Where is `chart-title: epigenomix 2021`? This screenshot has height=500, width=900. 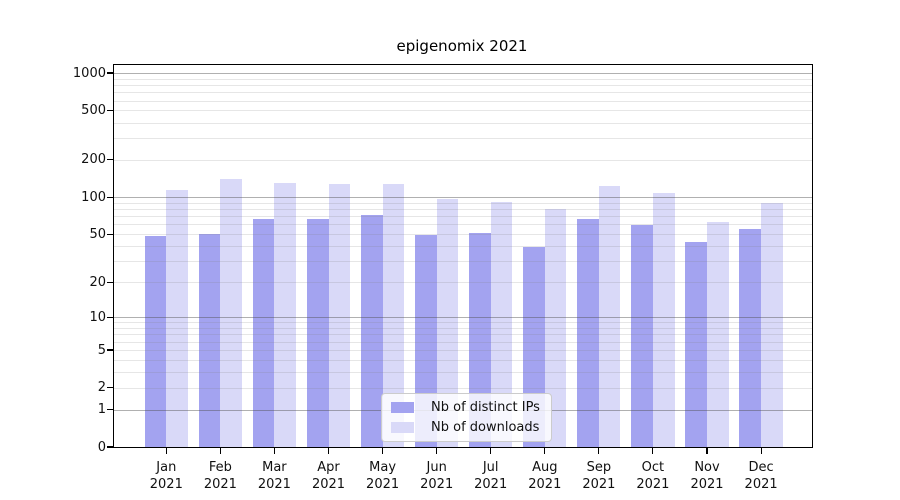
chart-title: epigenomix 2021 is located at coordinates (462, 46).